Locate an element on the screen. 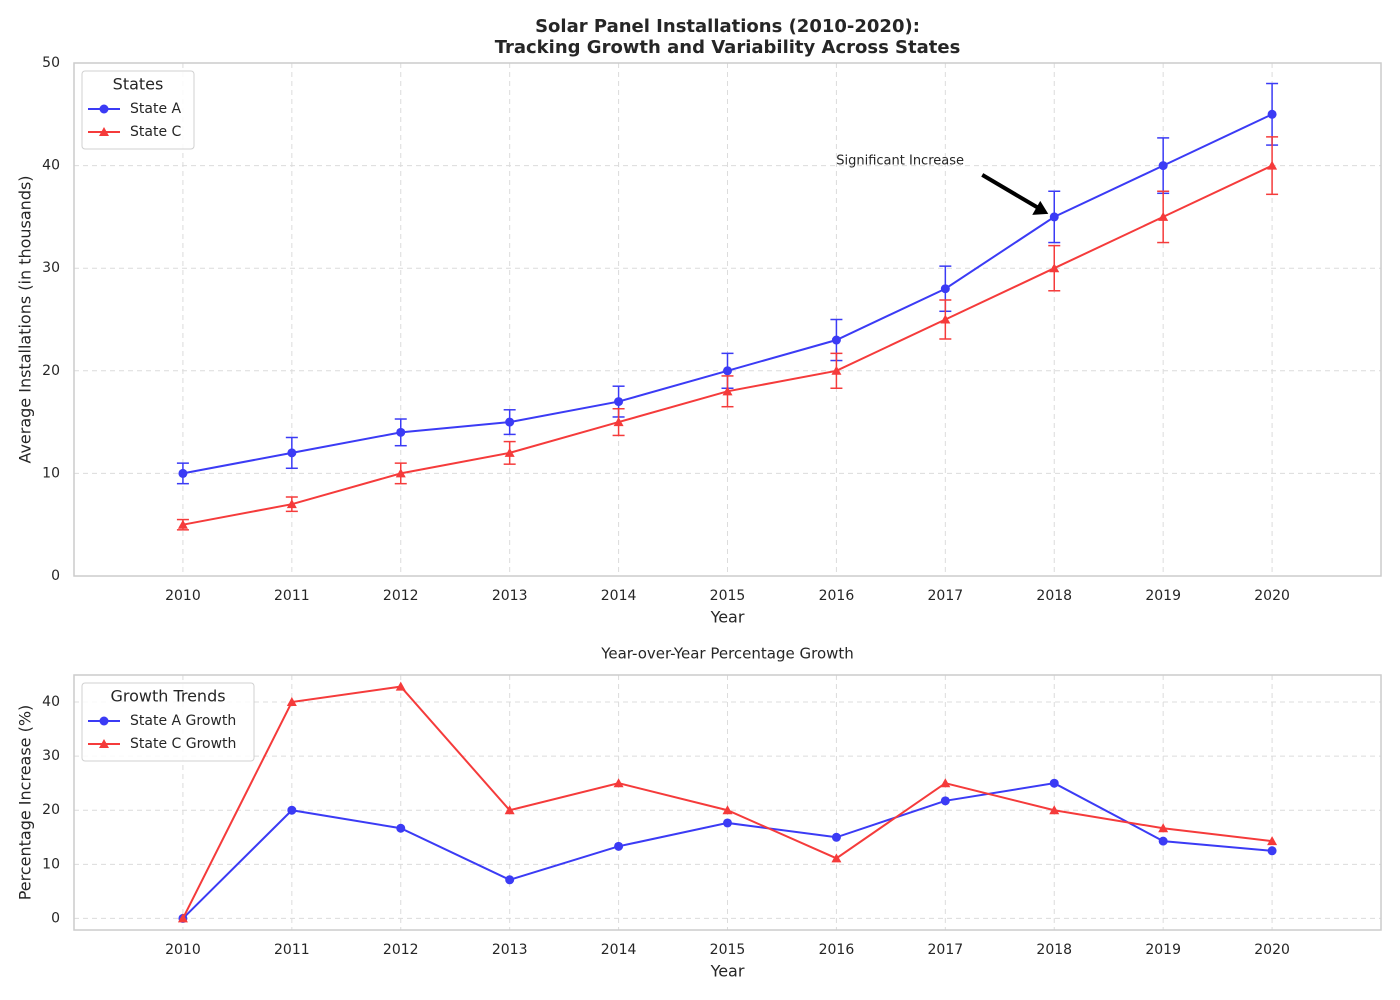  y-axis-label: Percentage Increase (%) is located at coordinates (25, 803).